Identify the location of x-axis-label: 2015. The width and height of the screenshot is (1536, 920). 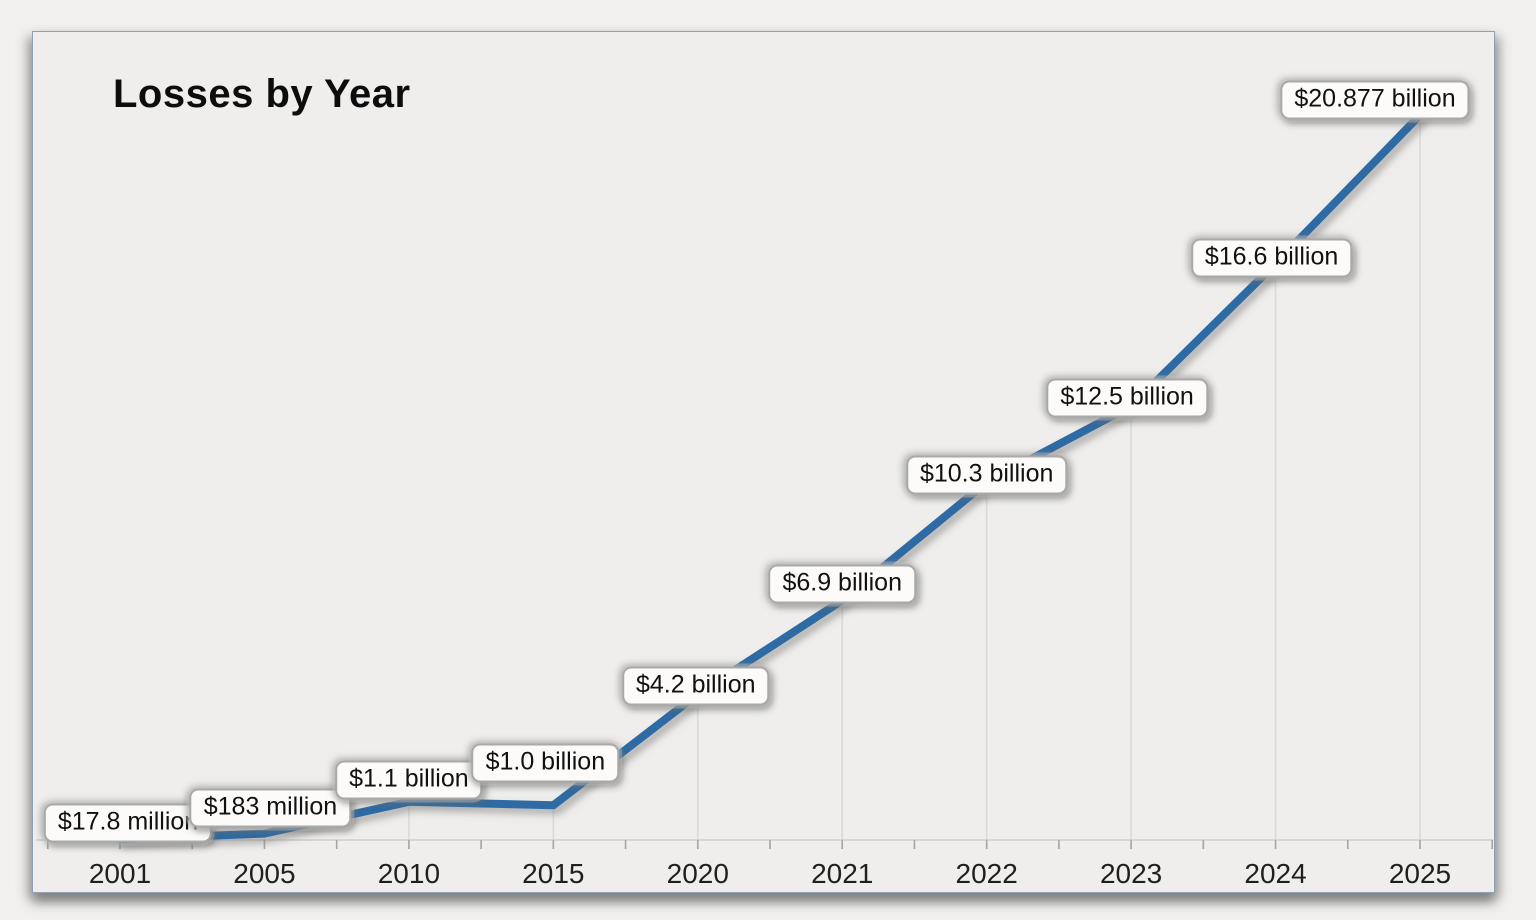
(553, 873).